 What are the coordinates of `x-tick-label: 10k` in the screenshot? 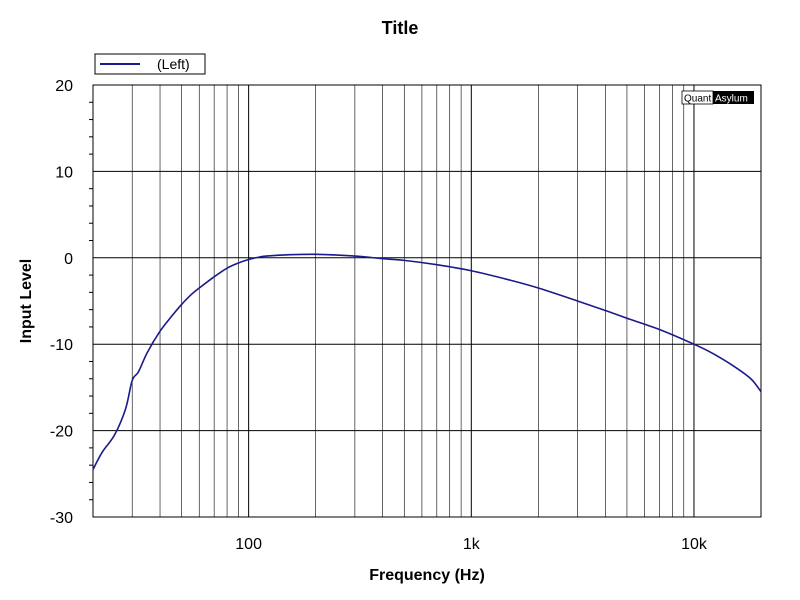 It's located at (694, 544).